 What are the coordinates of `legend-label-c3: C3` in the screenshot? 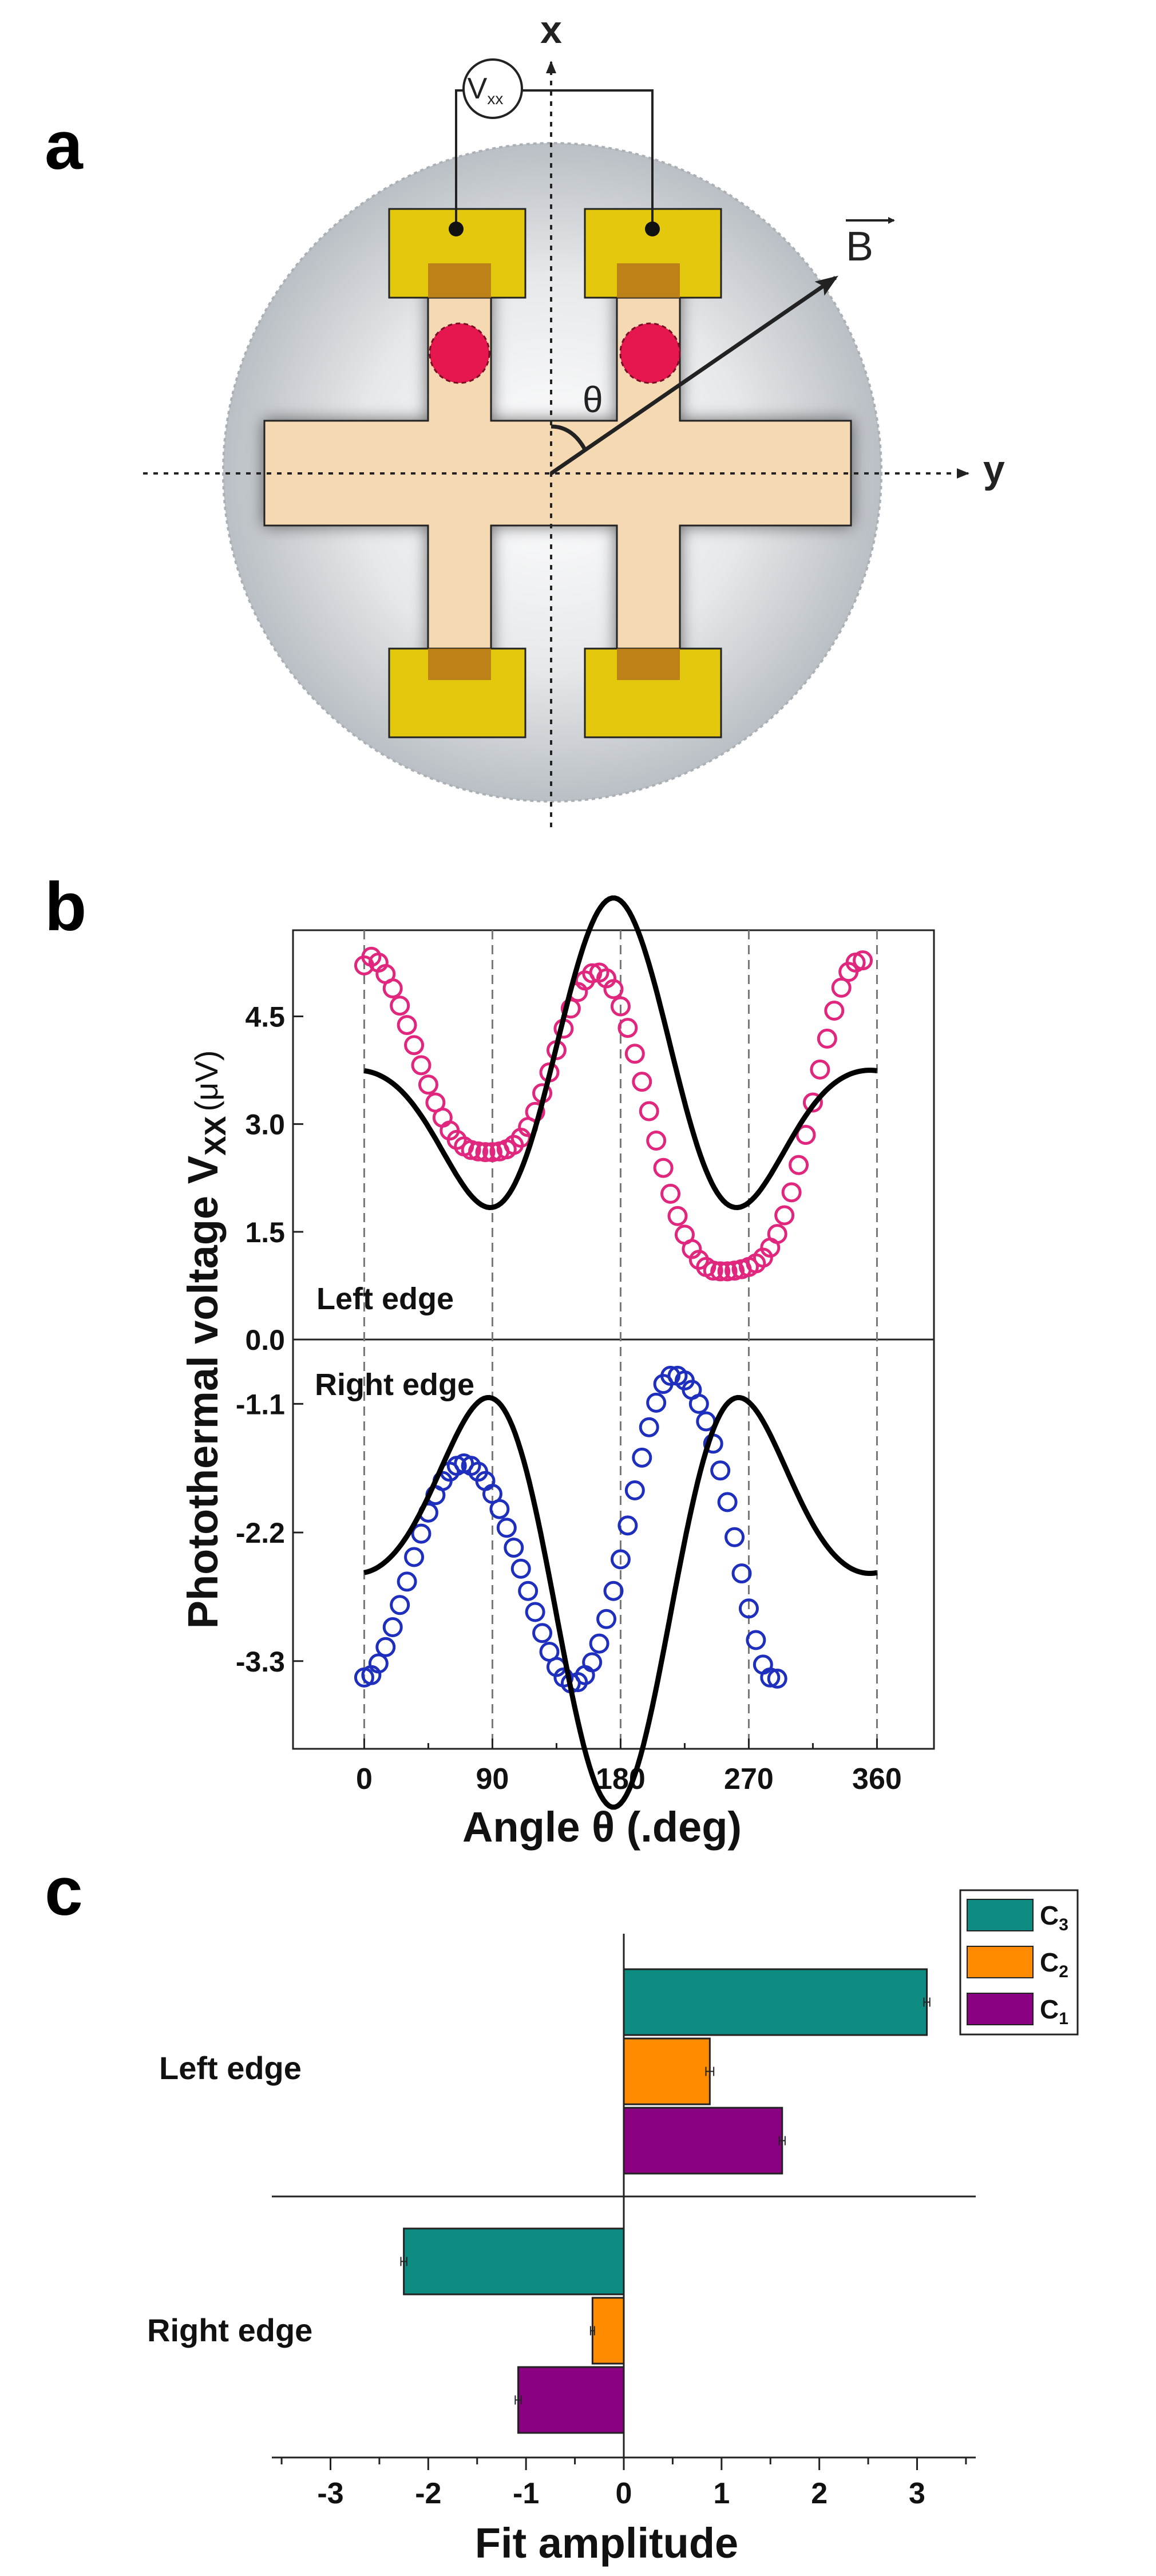 It's located at (1054, 1917).